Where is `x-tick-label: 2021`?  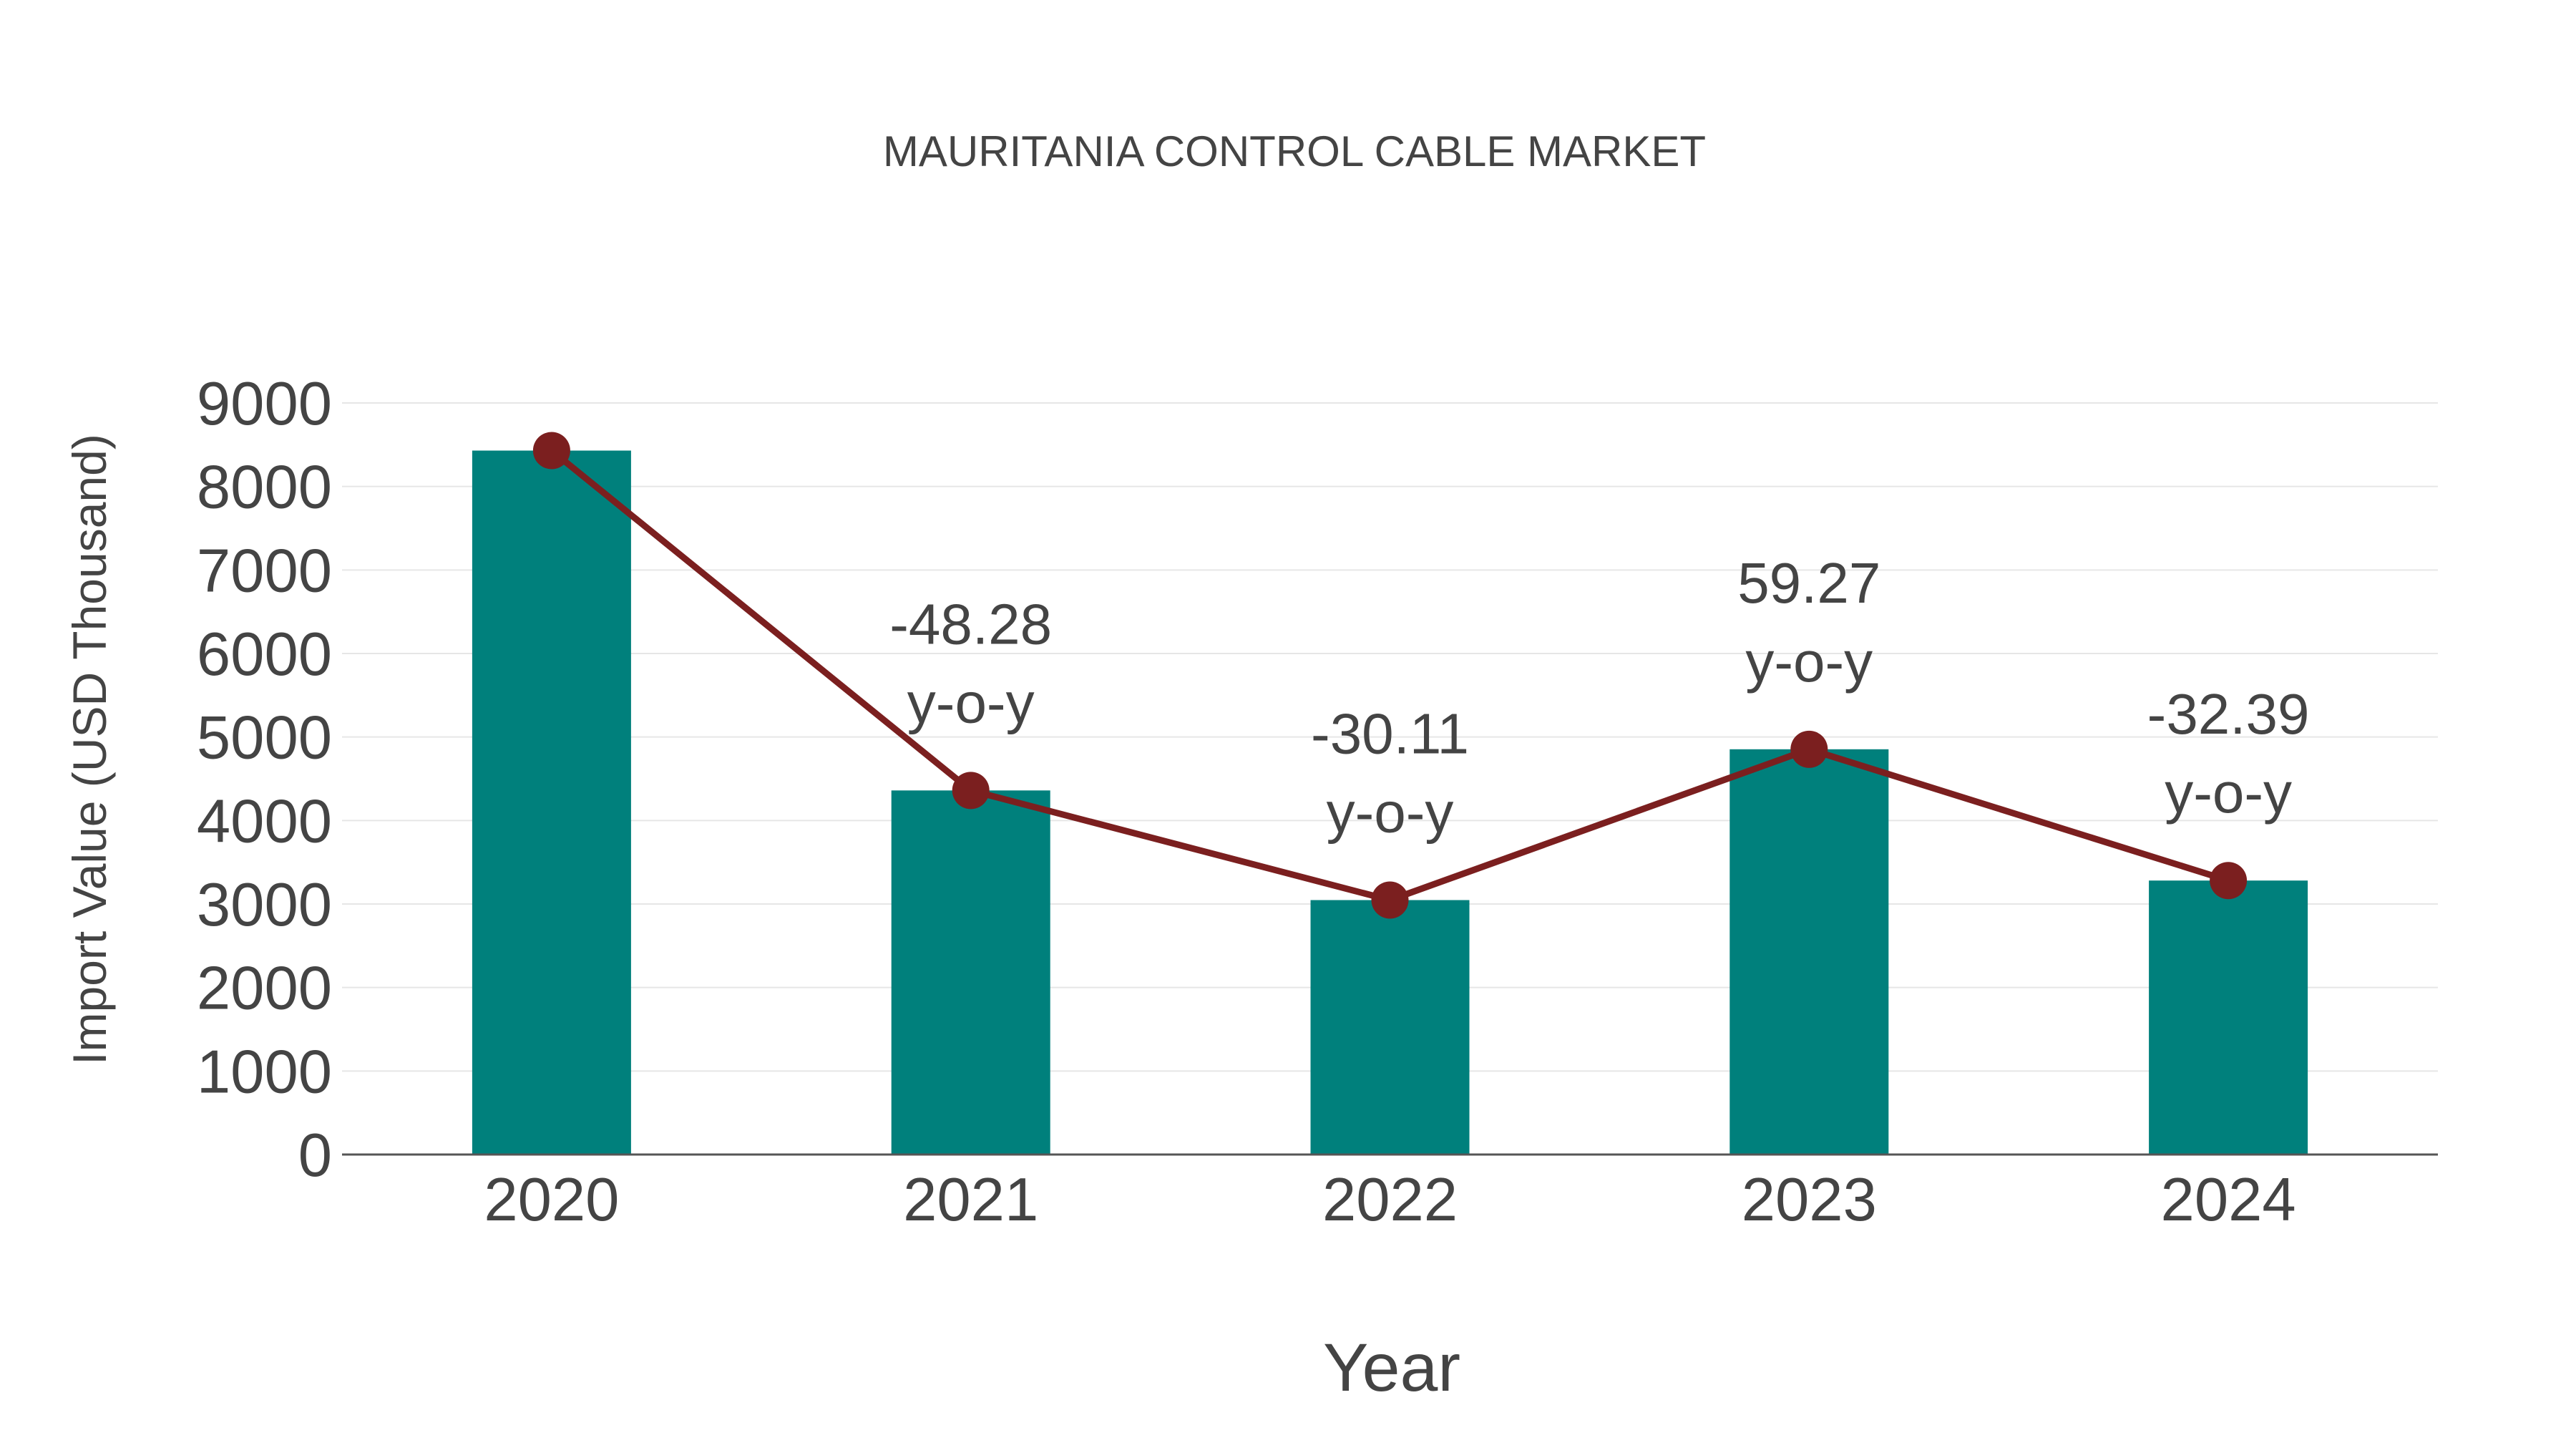
x-tick-label: 2021 is located at coordinates (970, 1200).